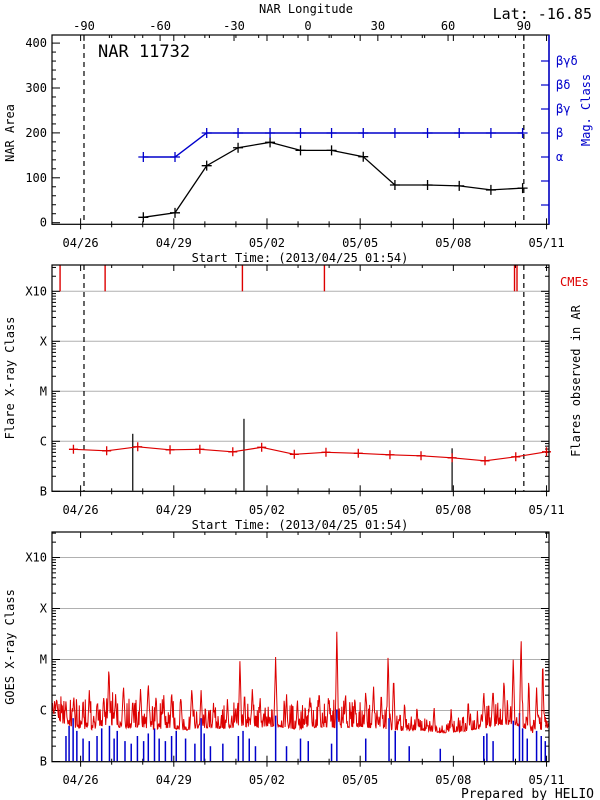 This screenshot has height=800, width=600. What do you see at coordinates (300, 682) in the screenshot?
I see `goes-xray-curve` at bounding box center [300, 682].